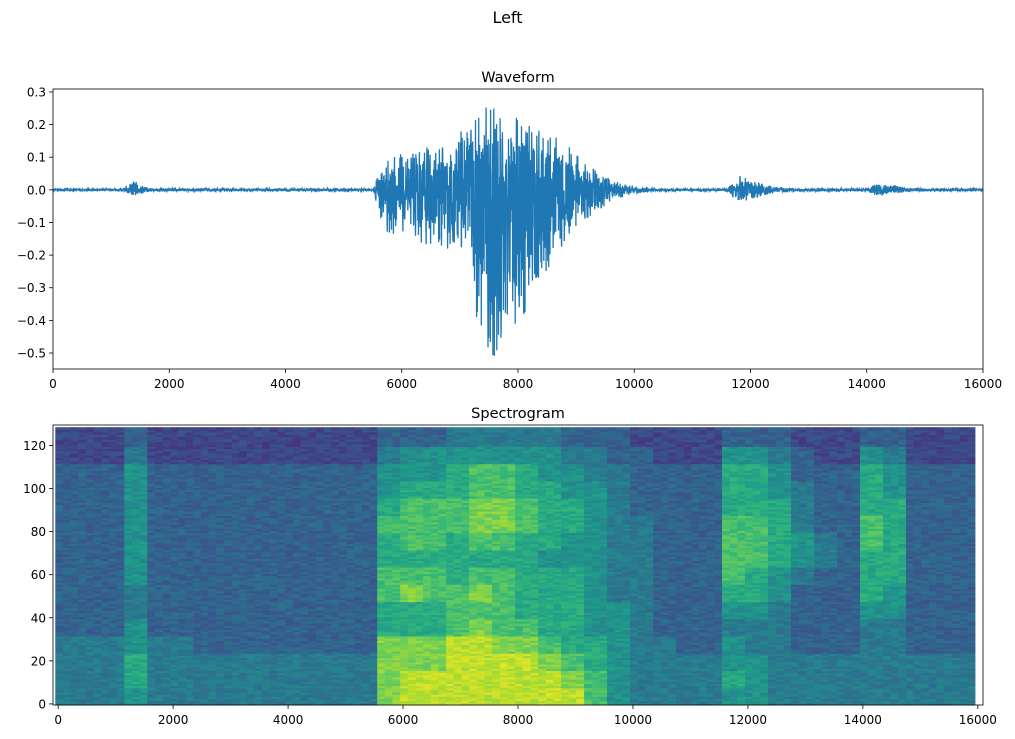  What do you see at coordinates (36, 92) in the screenshot?
I see `y-tick-label: 0.3` at bounding box center [36, 92].